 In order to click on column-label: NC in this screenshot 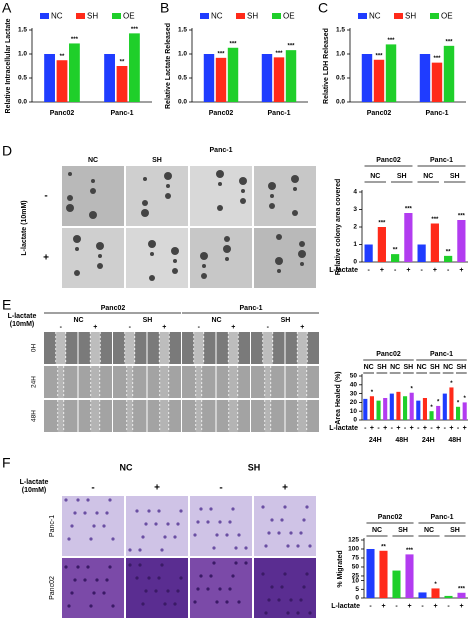, I will do `click(78, 320)`.